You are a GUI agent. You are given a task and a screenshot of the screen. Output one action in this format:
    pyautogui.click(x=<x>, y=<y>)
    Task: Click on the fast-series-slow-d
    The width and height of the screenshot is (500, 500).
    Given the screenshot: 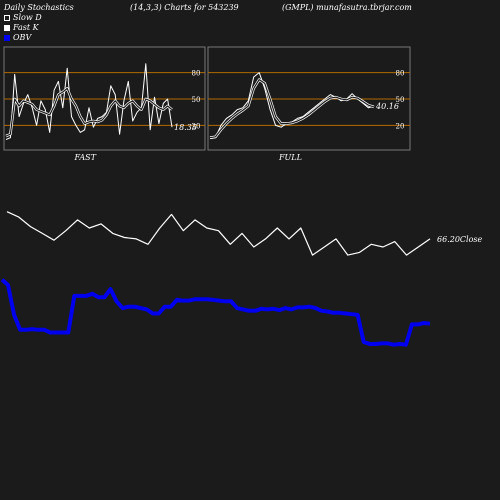 What is the action you would take?
    pyautogui.click(x=89, y=112)
    